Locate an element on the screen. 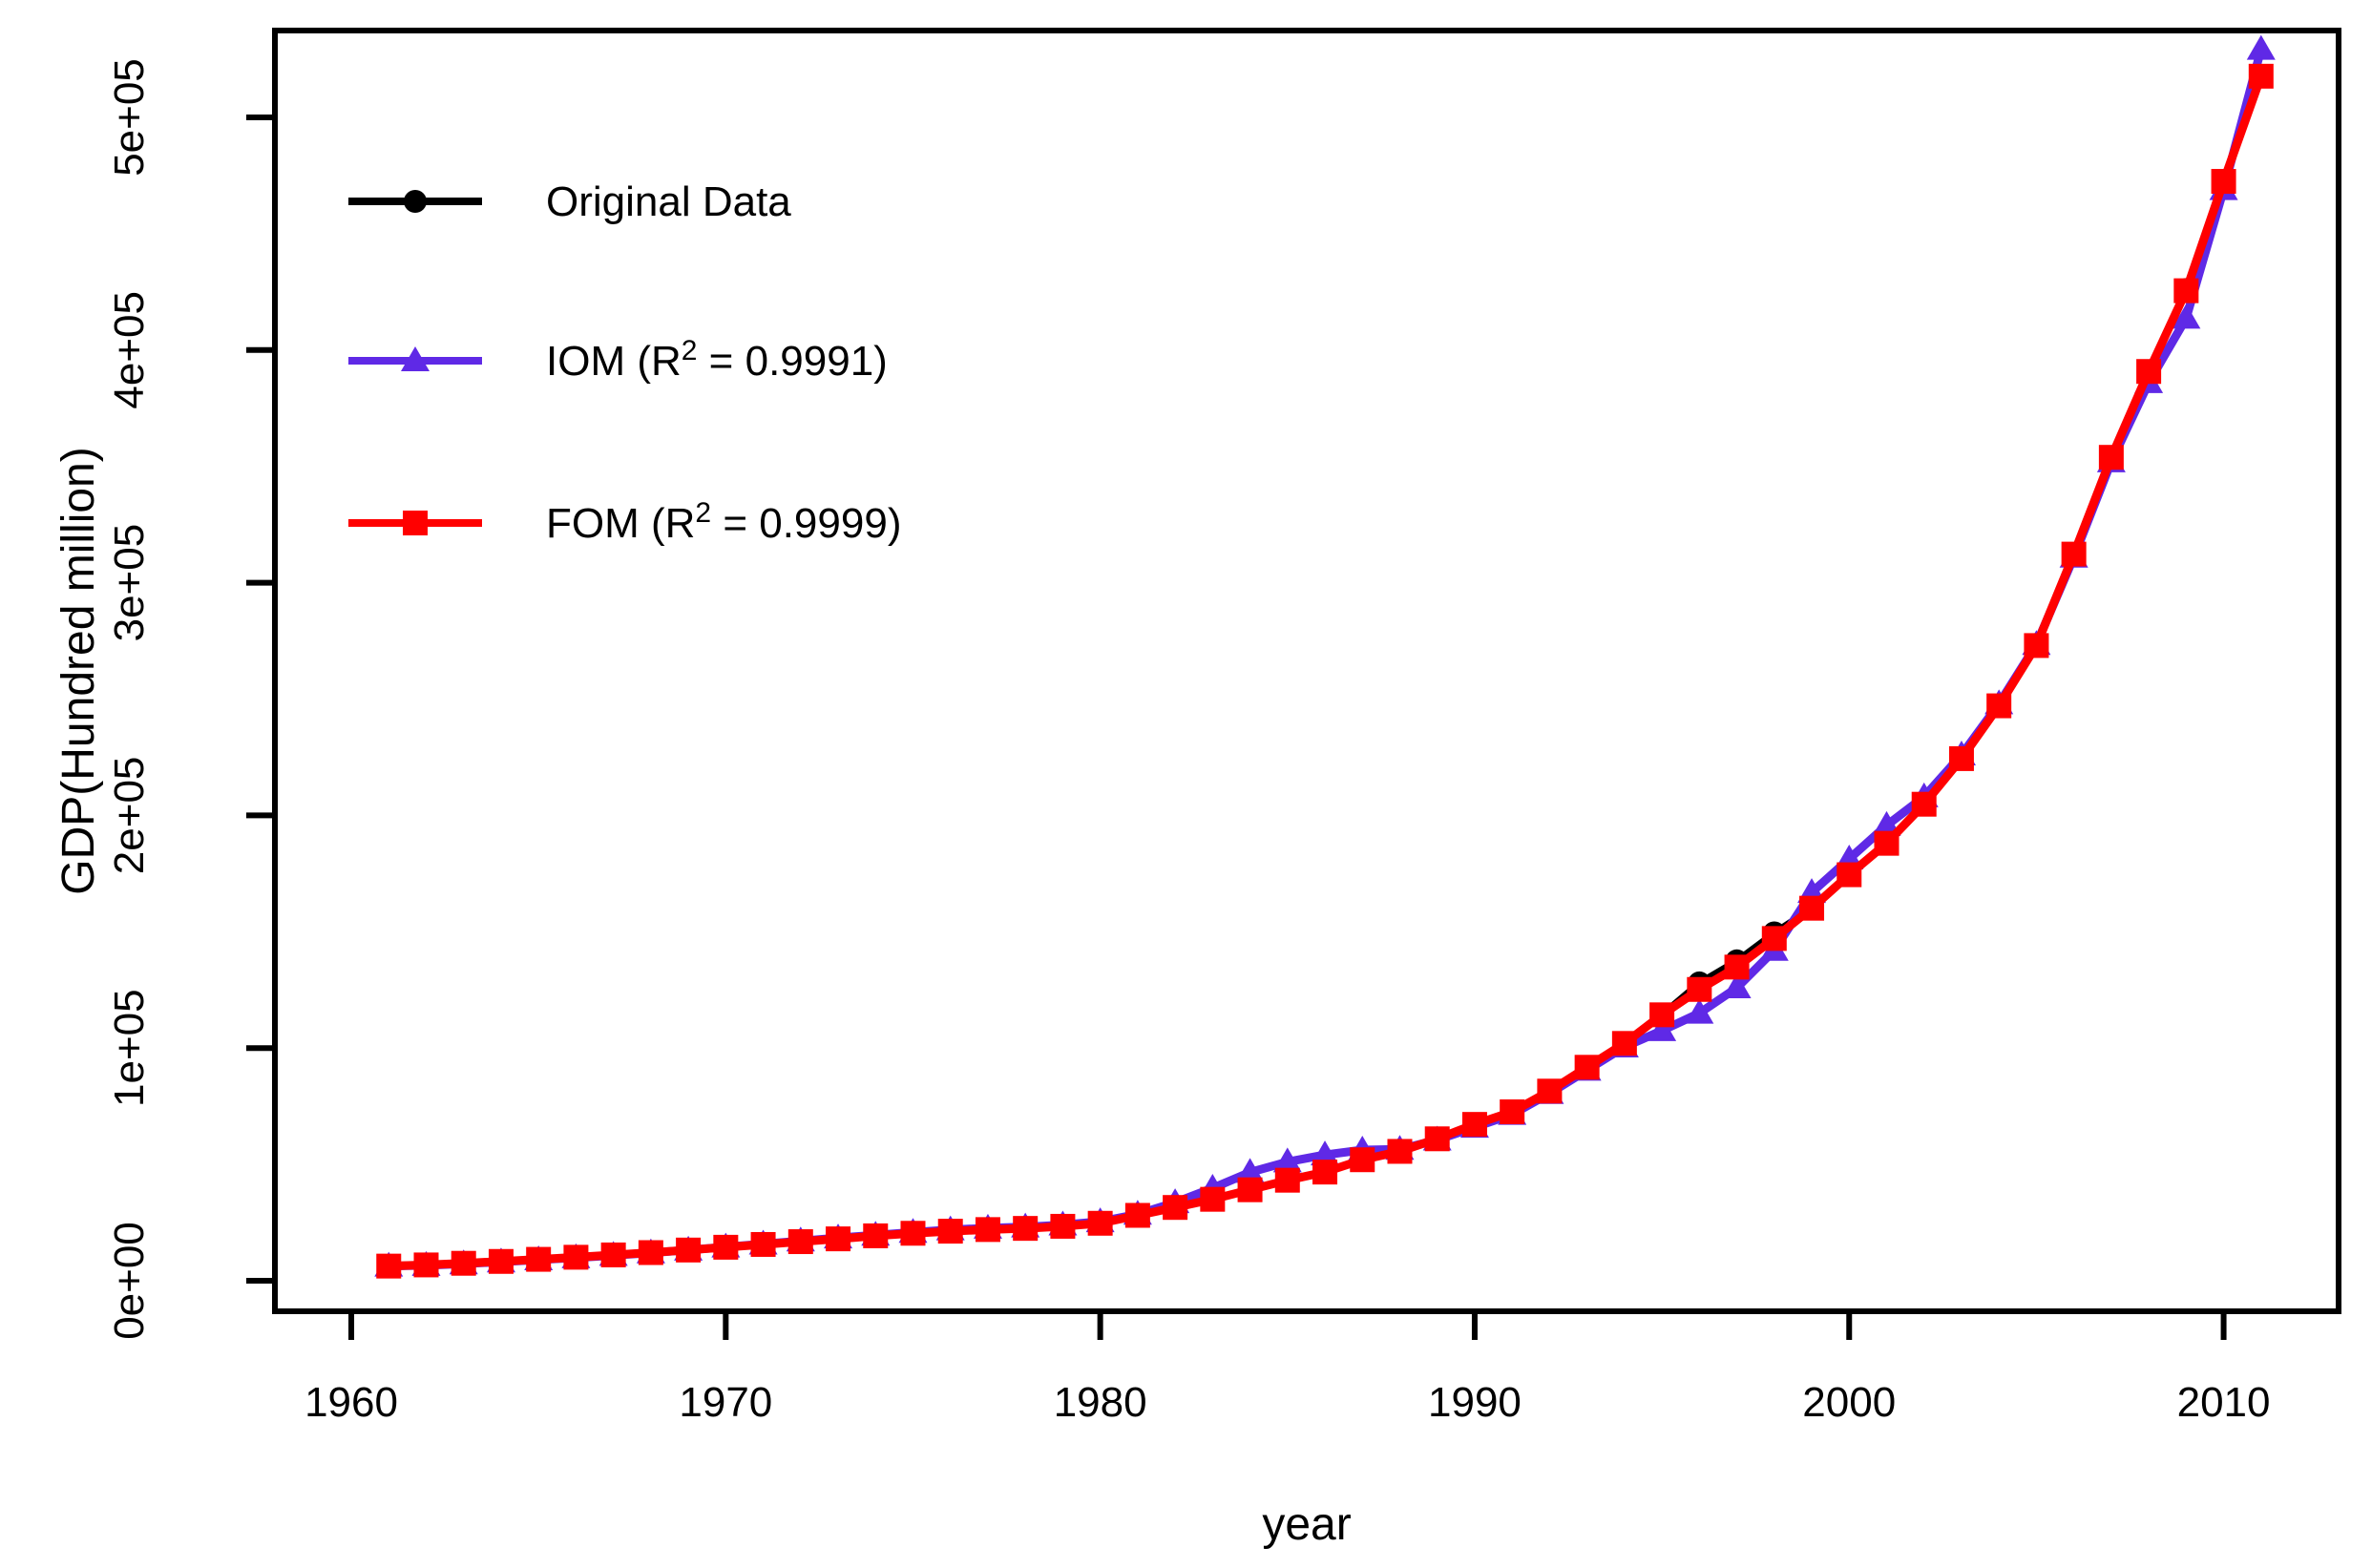  legend-label-iom: IOM (R2 = 0.9991) is located at coordinates (717, 360).